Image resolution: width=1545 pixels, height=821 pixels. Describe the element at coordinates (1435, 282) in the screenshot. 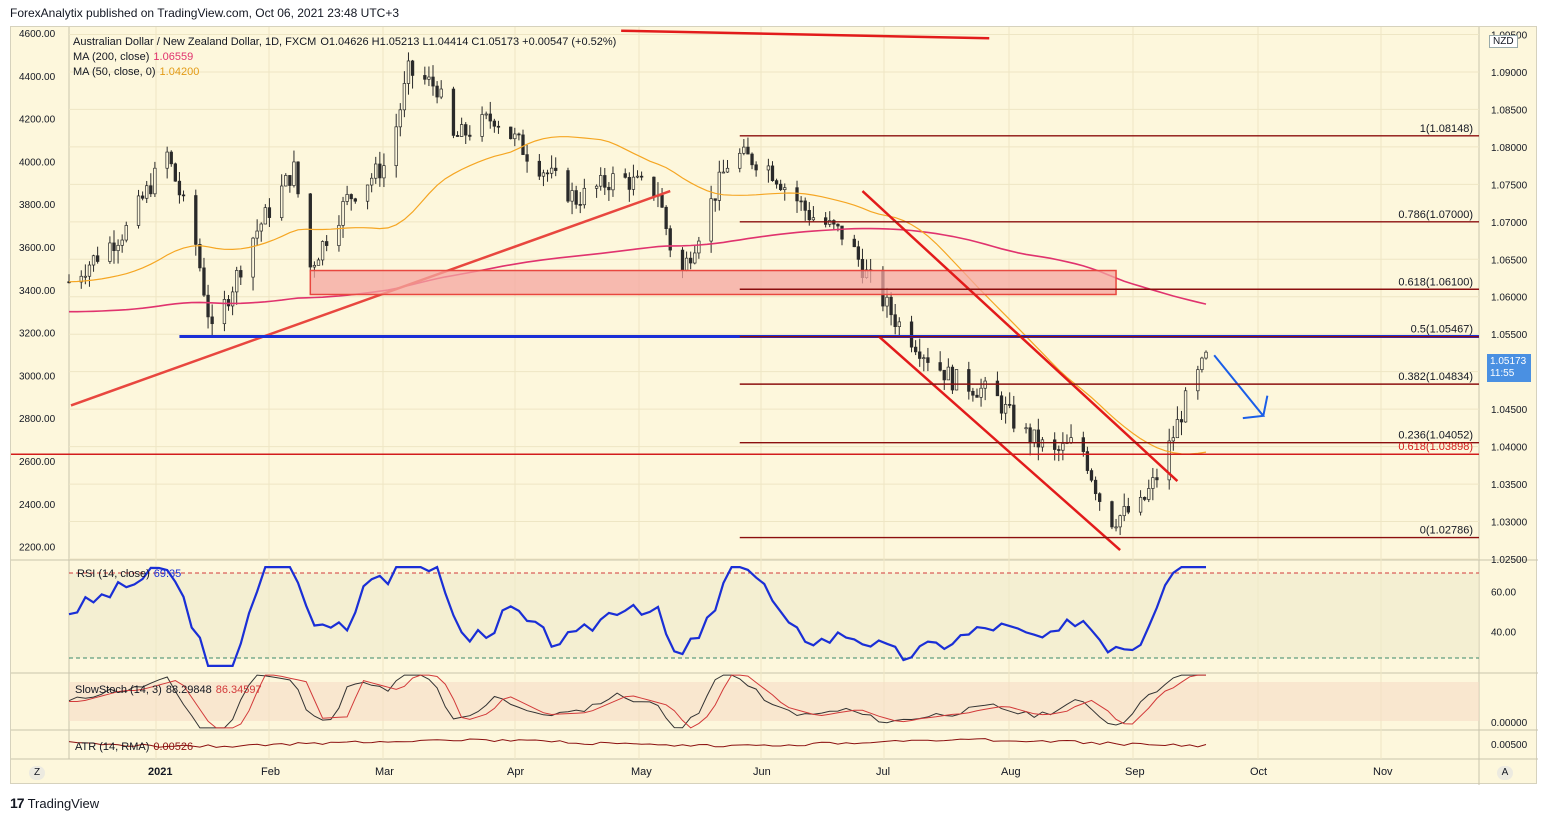

I see `fib-level-label: 0.618(1.06100)` at that location.